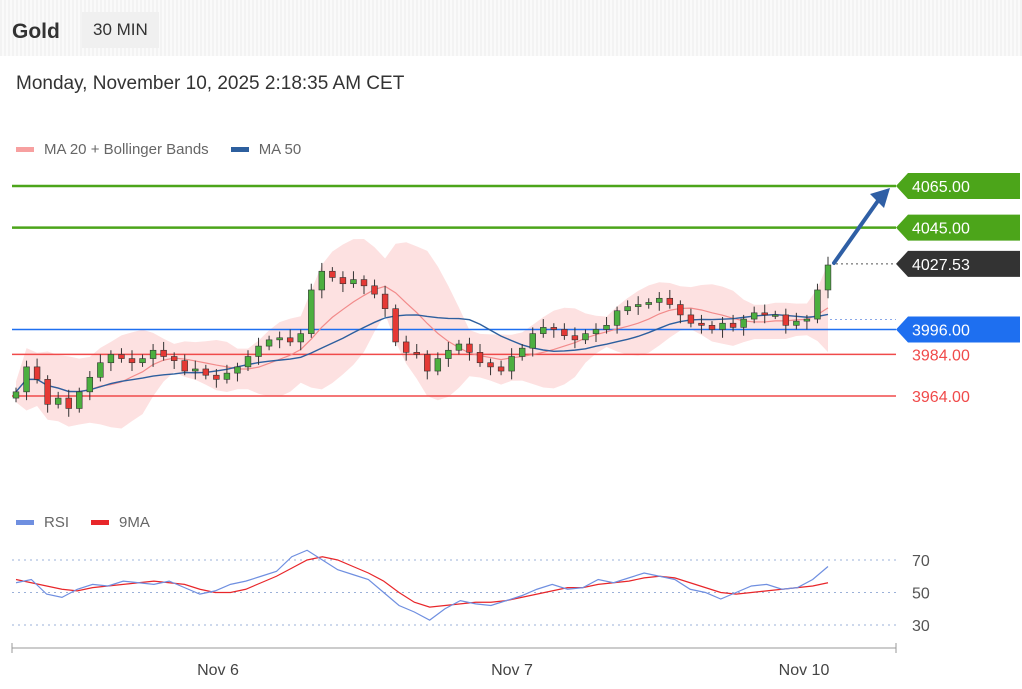  I want to click on level-tag-1: 4045.00, so click(958, 227).